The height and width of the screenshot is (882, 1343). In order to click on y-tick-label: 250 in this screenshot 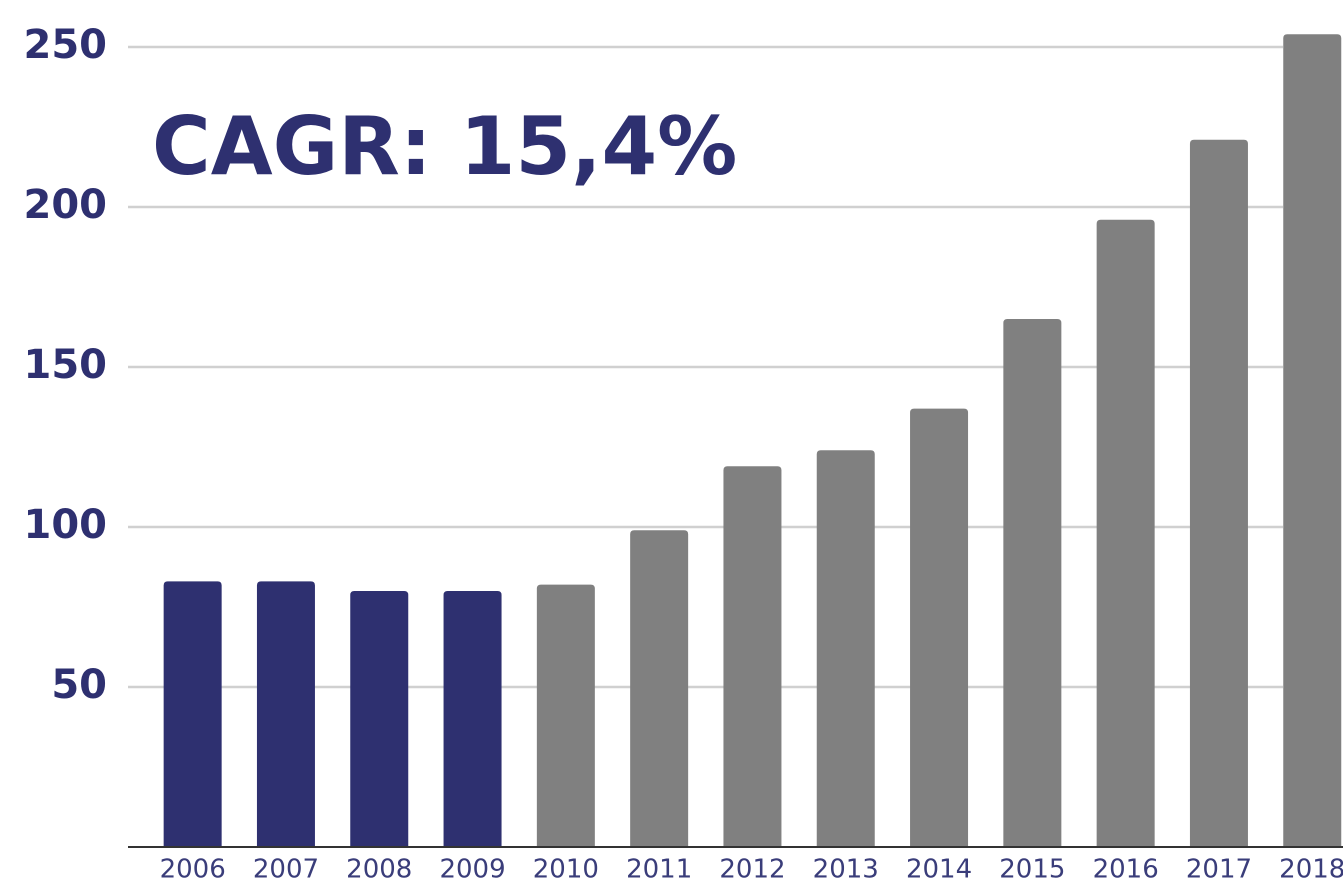, I will do `click(66, 45)`.